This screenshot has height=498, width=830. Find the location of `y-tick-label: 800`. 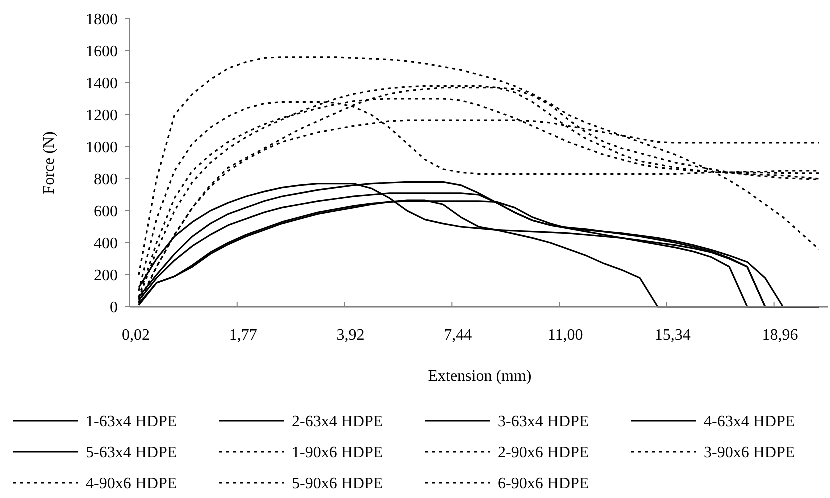

y-tick-label: 800 is located at coordinates (106, 180).